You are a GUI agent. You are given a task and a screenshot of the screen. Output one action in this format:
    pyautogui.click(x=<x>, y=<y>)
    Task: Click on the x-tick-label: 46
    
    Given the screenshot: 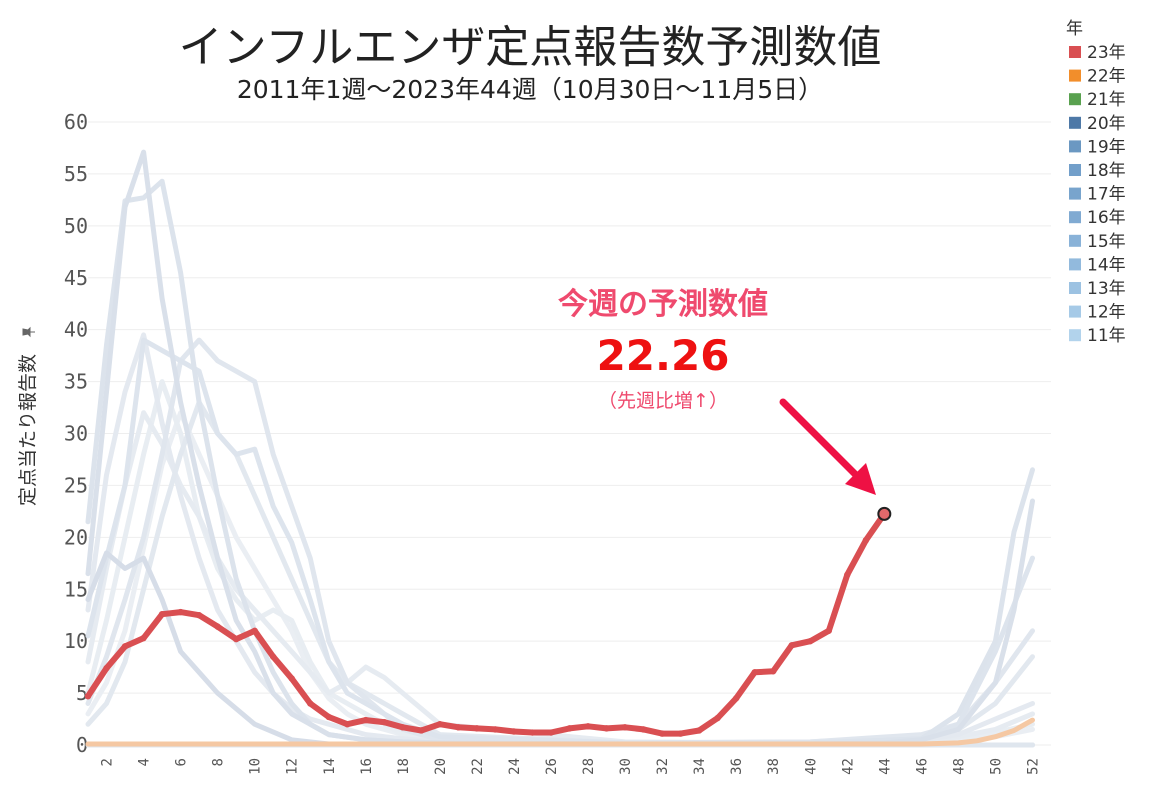 What is the action you would take?
    pyautogui.click(x=922, y=766)
    